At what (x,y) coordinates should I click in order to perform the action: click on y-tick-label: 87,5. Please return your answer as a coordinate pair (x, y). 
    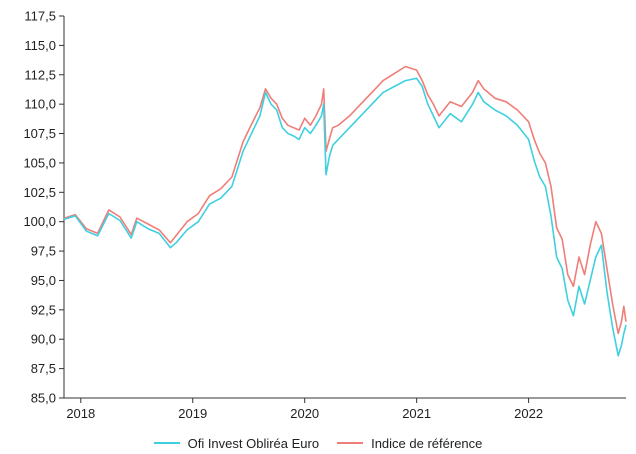
    Looking at the image, I should click on (43, 368).